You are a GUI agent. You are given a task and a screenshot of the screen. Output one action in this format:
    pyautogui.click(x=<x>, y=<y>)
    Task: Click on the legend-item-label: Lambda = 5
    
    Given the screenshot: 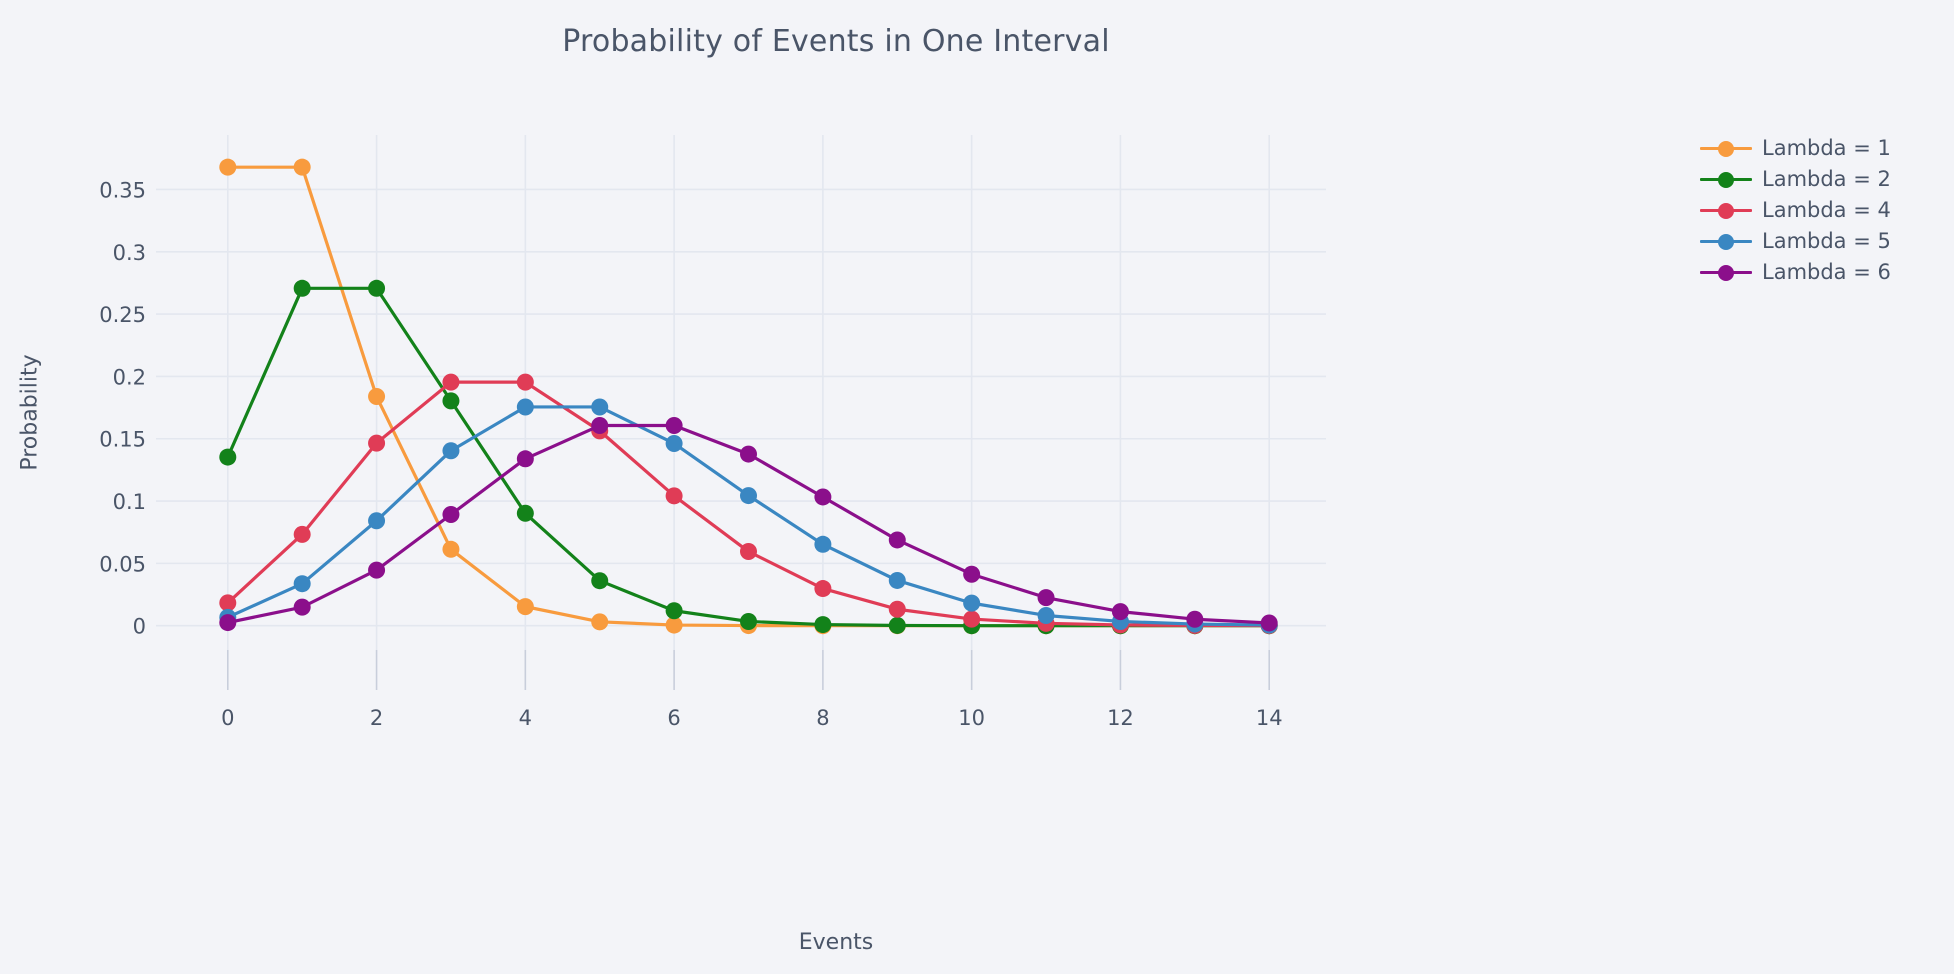 What is the action you would take?
    pyautogui.click(x=1826, y=240)
    